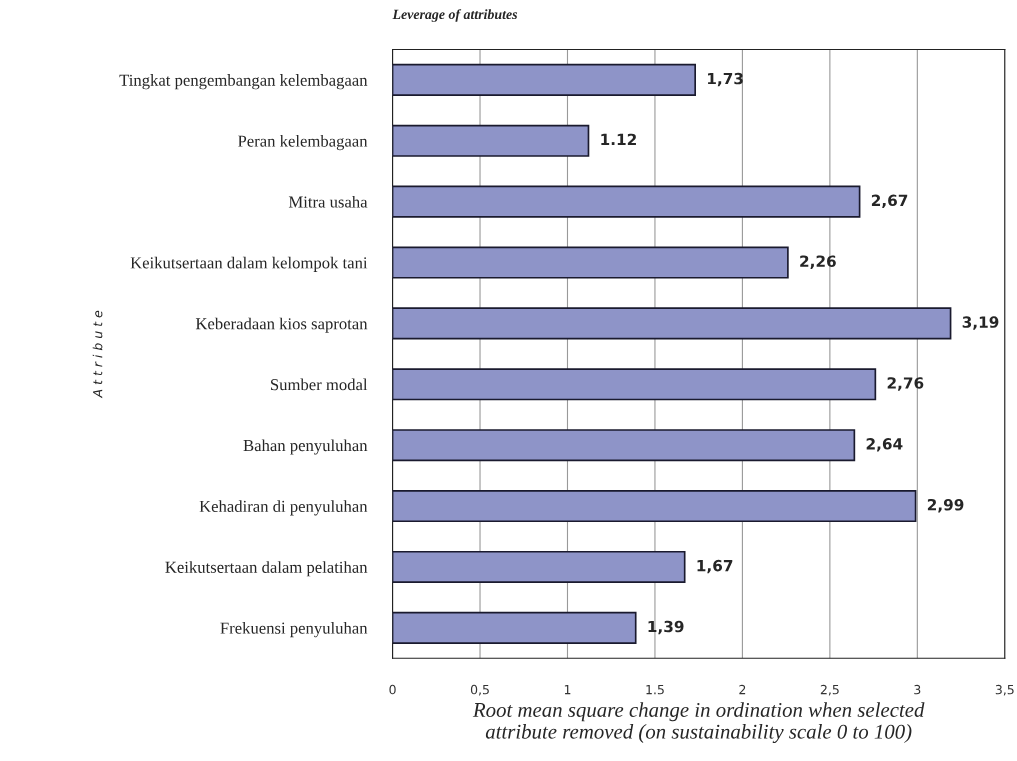  I want to click on y-tick-label: Peran kelembagaan, so click(303, 143).